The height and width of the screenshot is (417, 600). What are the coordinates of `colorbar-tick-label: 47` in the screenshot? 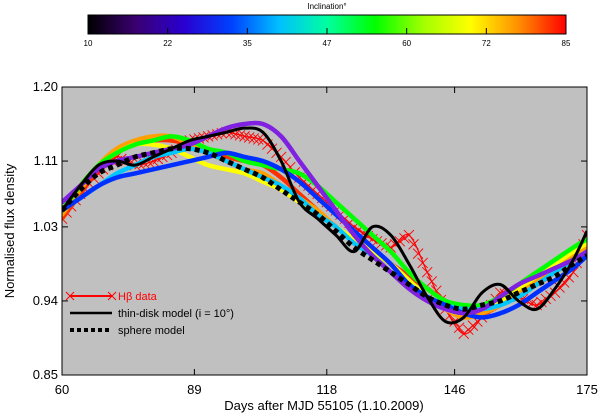 It's located at (327, 43).